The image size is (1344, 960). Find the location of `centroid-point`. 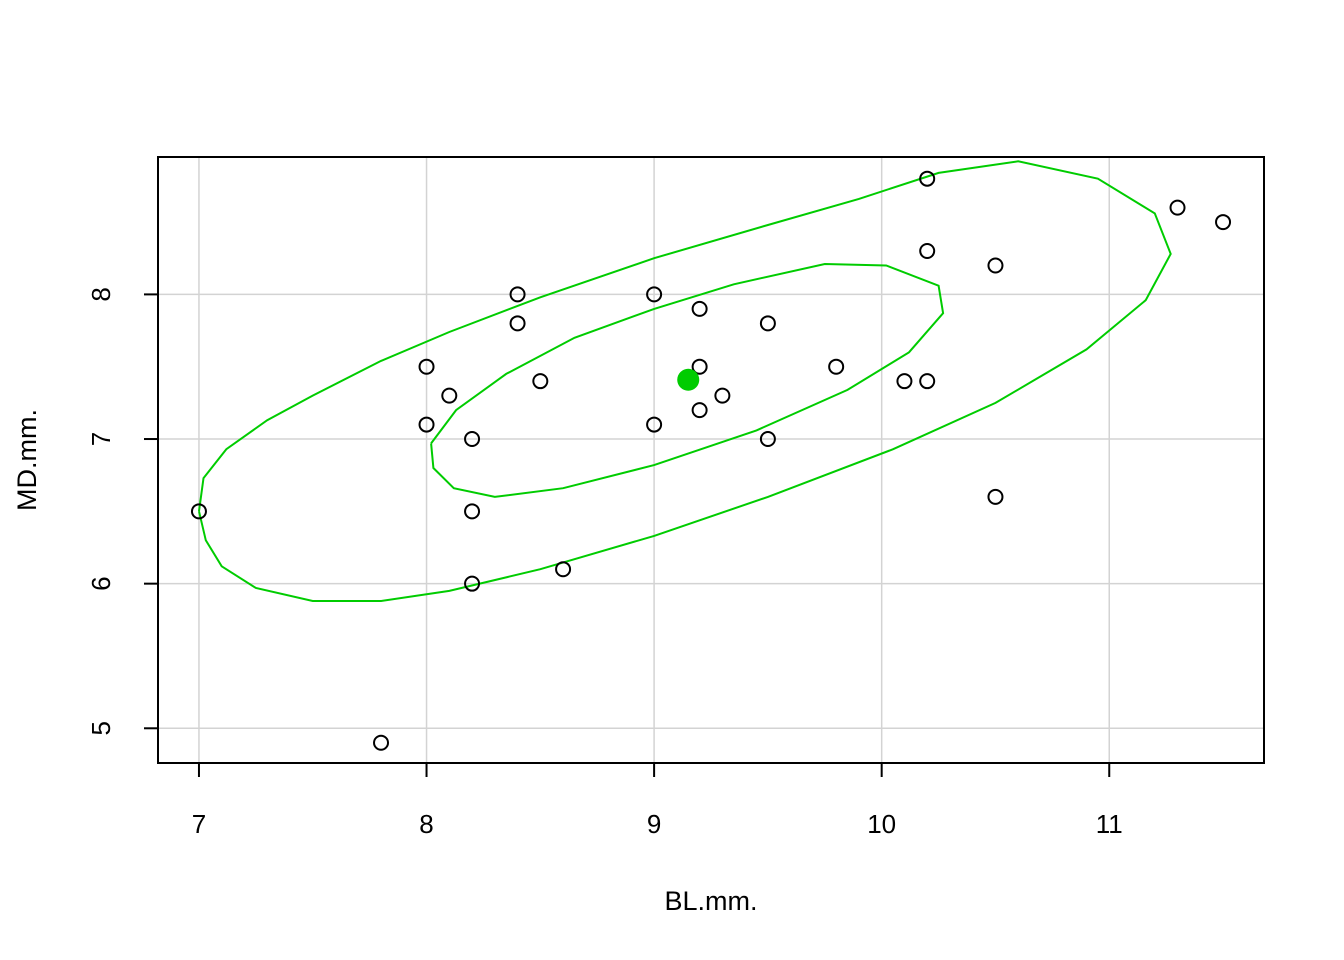

centroid-point is located at coordinates (688, 379).